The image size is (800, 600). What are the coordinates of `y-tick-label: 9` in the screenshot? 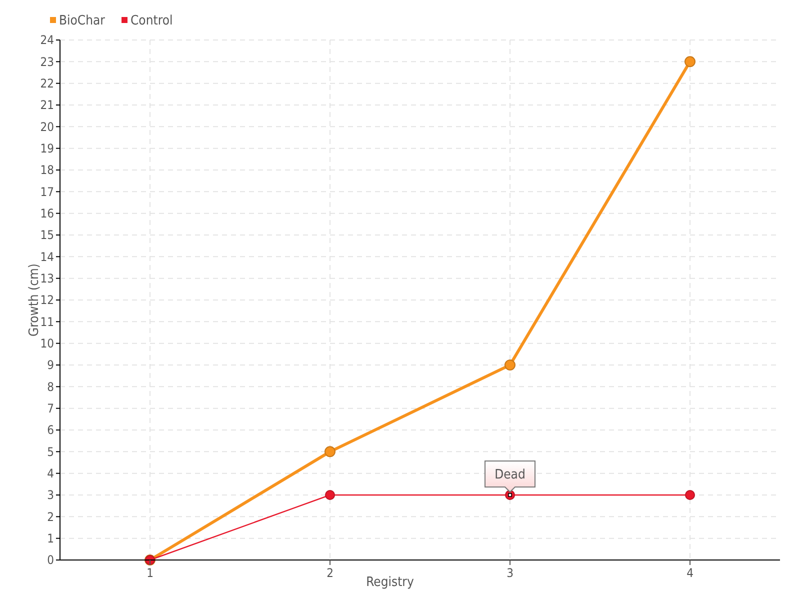 It's located at (50, 365).